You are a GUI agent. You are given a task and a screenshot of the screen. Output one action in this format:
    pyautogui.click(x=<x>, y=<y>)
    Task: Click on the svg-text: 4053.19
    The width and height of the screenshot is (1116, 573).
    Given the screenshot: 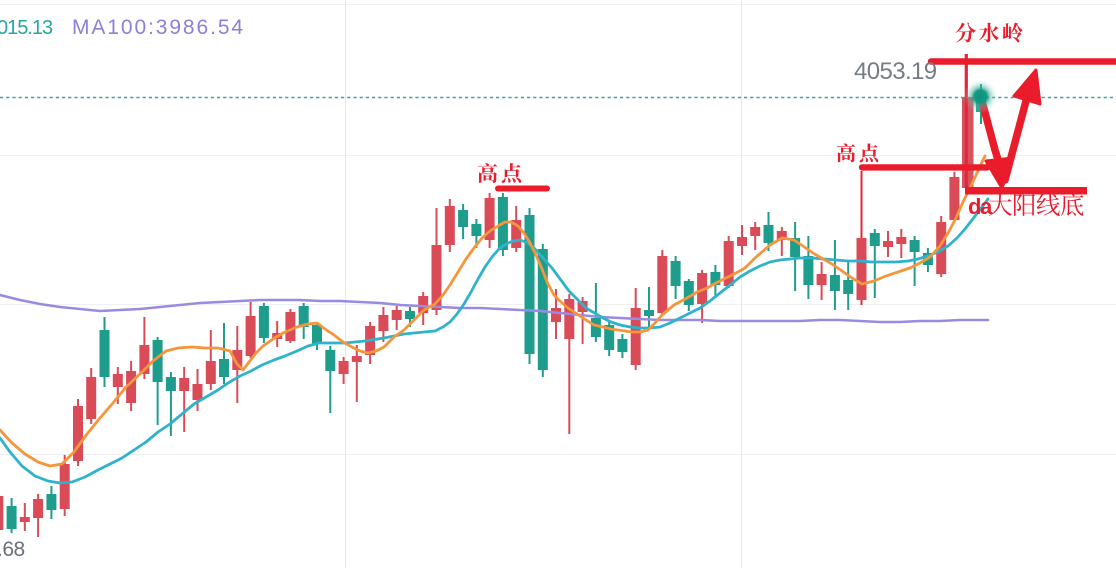 What is the action you would take?
    pyautogui.click(x=895, y=71)
    